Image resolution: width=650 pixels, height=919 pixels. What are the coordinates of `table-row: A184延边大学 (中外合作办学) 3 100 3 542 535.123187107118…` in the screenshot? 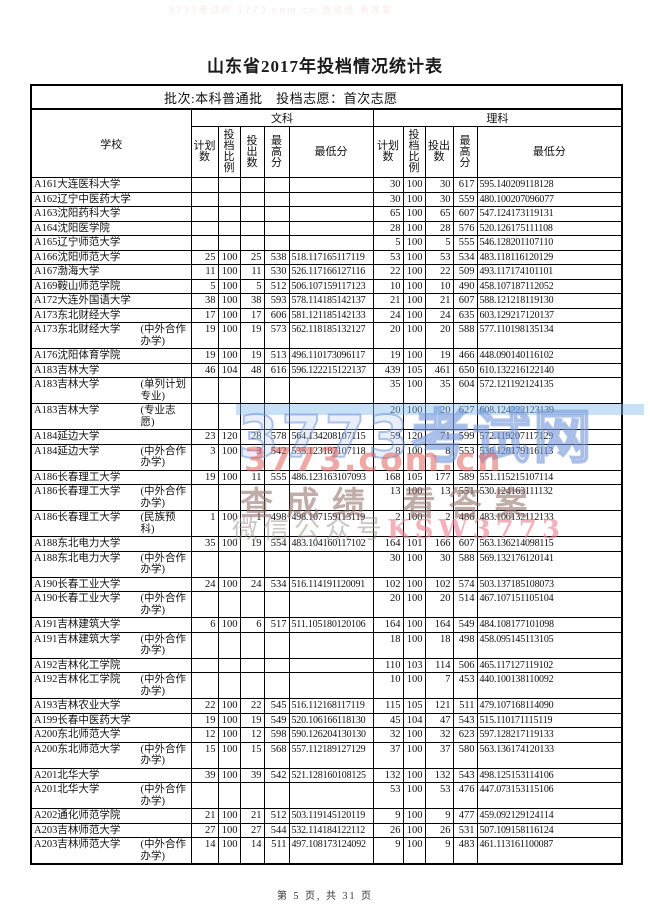 It's located at (326, 457).